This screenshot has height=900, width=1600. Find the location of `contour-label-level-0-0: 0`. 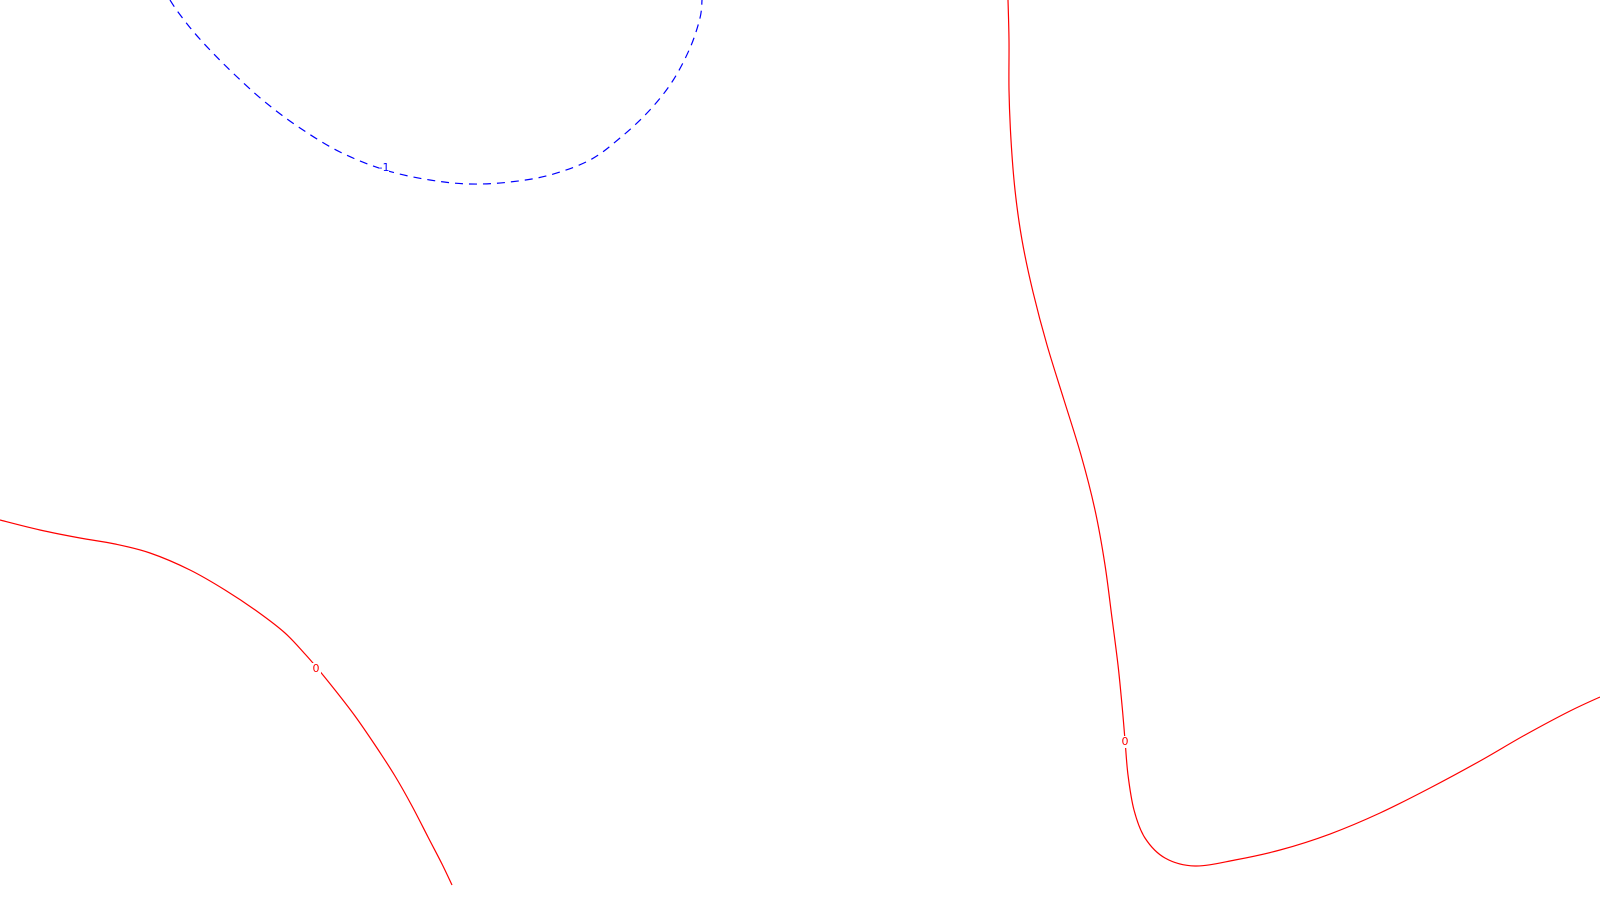

contour-label-level-0-0: 0 is located at coordinates (316, 668).